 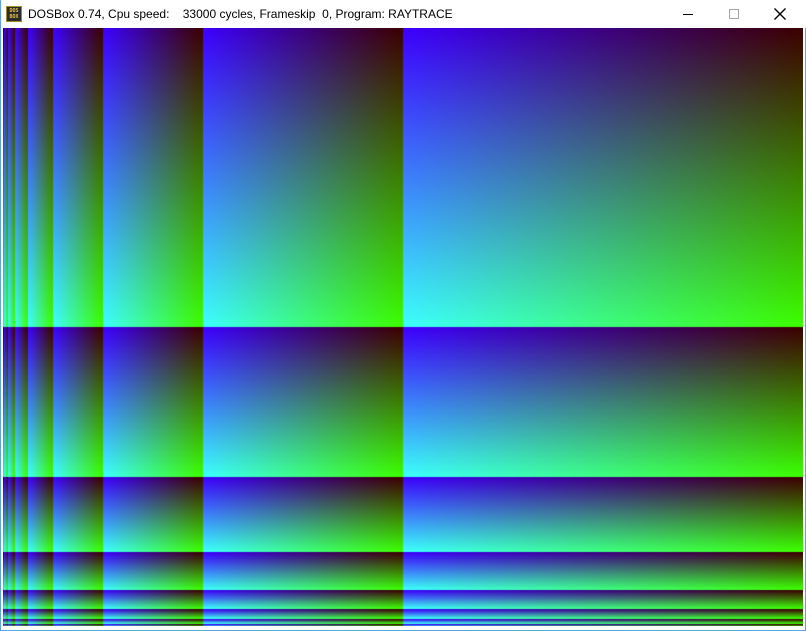 I want to click on close-icon, so click(x=780, y=14).